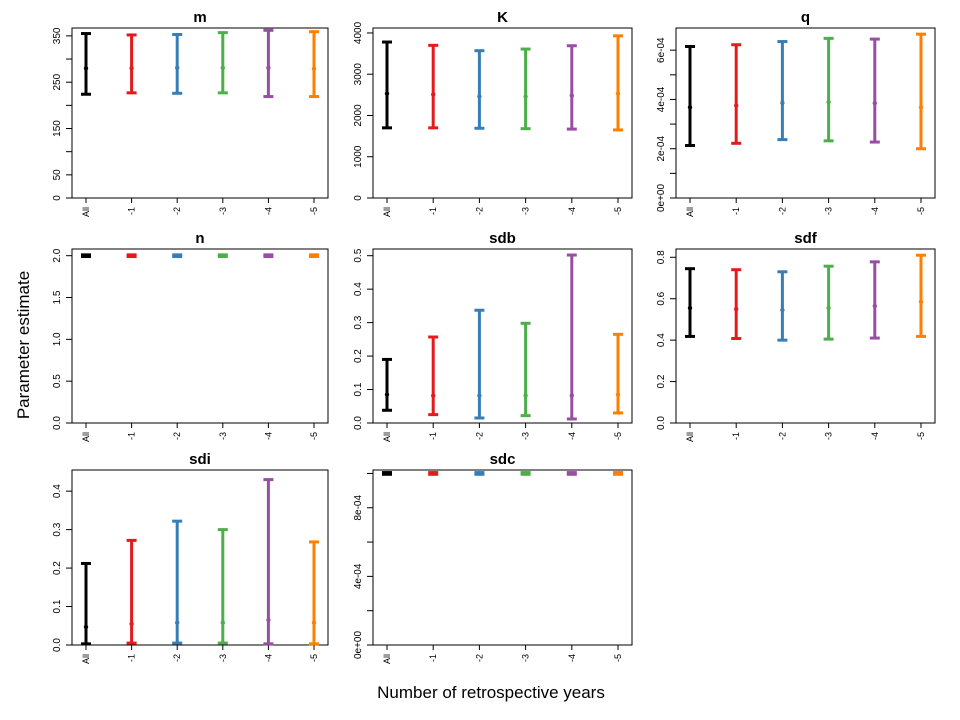 The image size is (960, 720). Describe the element at coordinates (57, 35) in the screenshot. I see `y-tick-label: 350` at that location.